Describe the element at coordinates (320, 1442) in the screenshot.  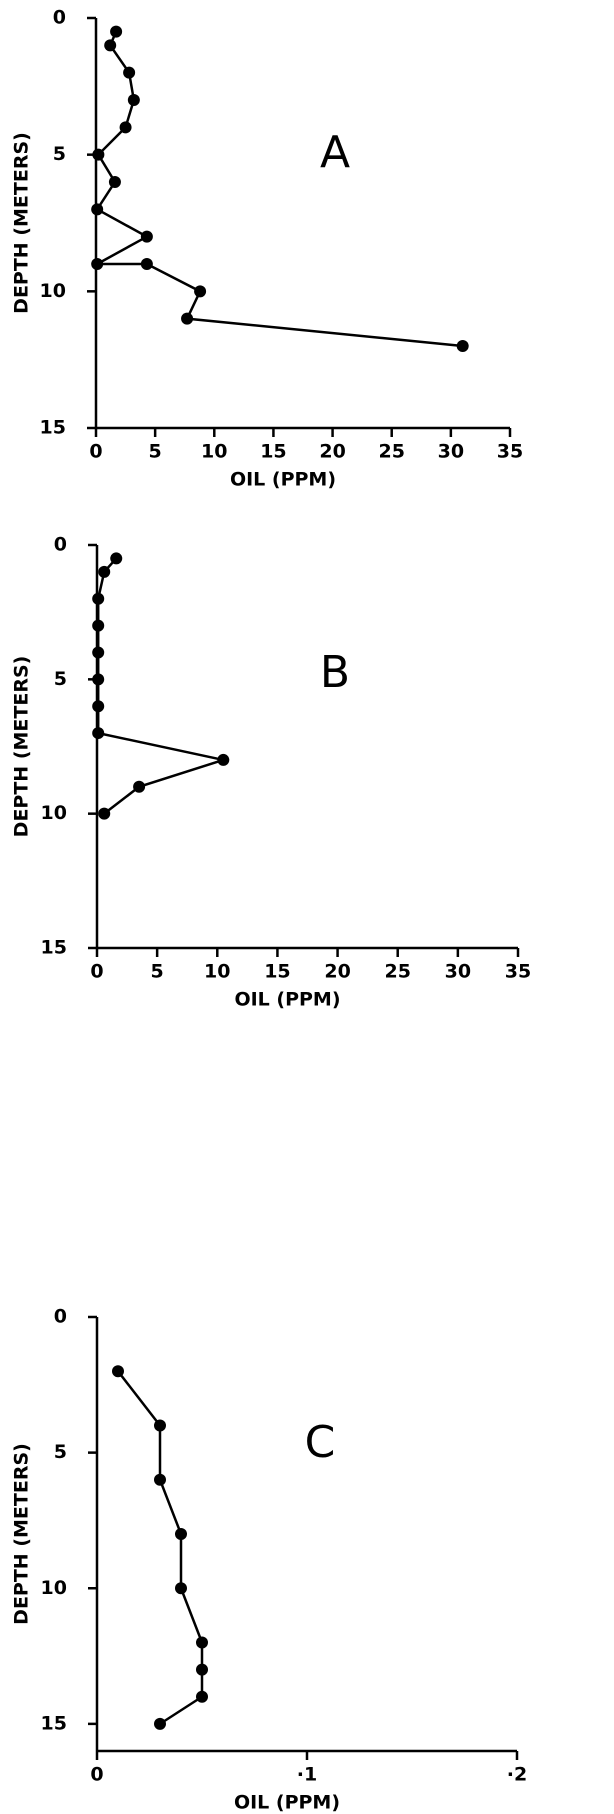
I see `panel-label: C` at that location.